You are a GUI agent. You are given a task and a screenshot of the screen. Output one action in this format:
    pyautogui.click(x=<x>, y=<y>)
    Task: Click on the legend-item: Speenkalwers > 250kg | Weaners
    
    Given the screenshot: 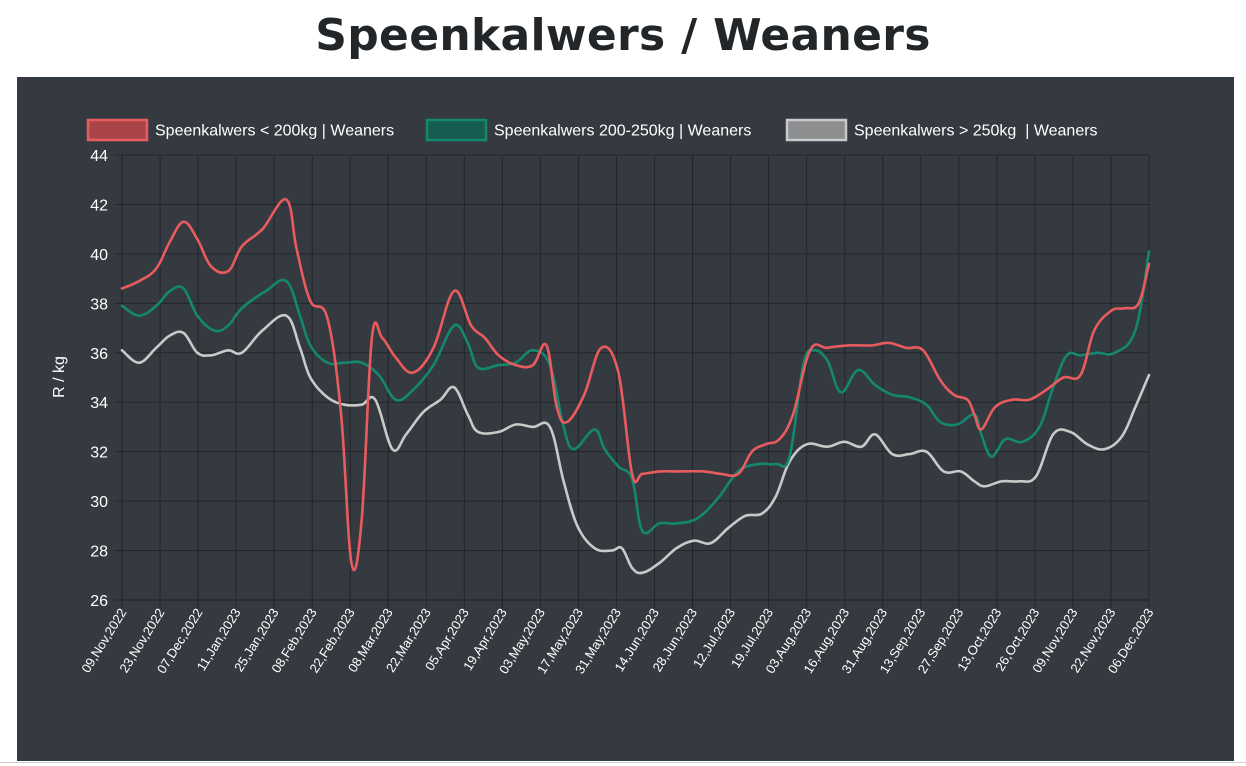 What is the action you would take?
    pyautogui.click(x=941, y=130)
    